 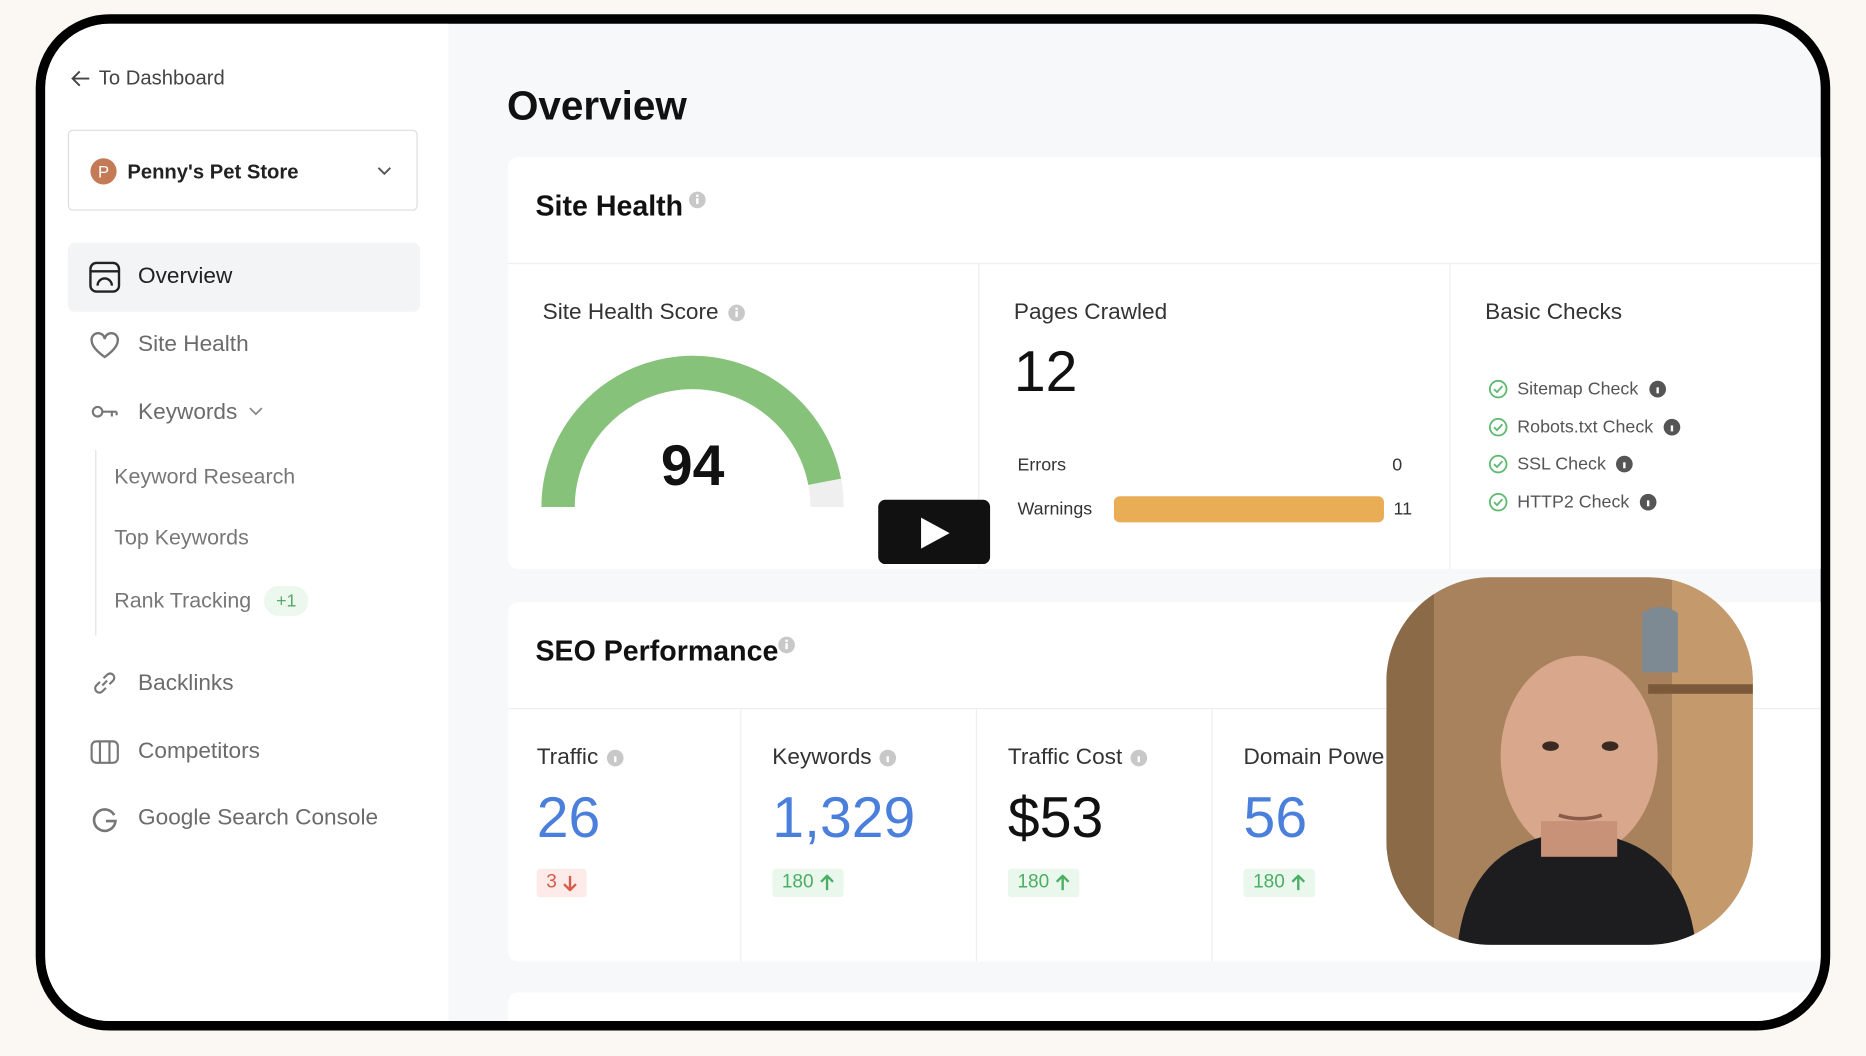 What do you see at coordinates (844, 819) in the screenshot?
I see `metric-value: 1,329` at bounding box center [844, 819].